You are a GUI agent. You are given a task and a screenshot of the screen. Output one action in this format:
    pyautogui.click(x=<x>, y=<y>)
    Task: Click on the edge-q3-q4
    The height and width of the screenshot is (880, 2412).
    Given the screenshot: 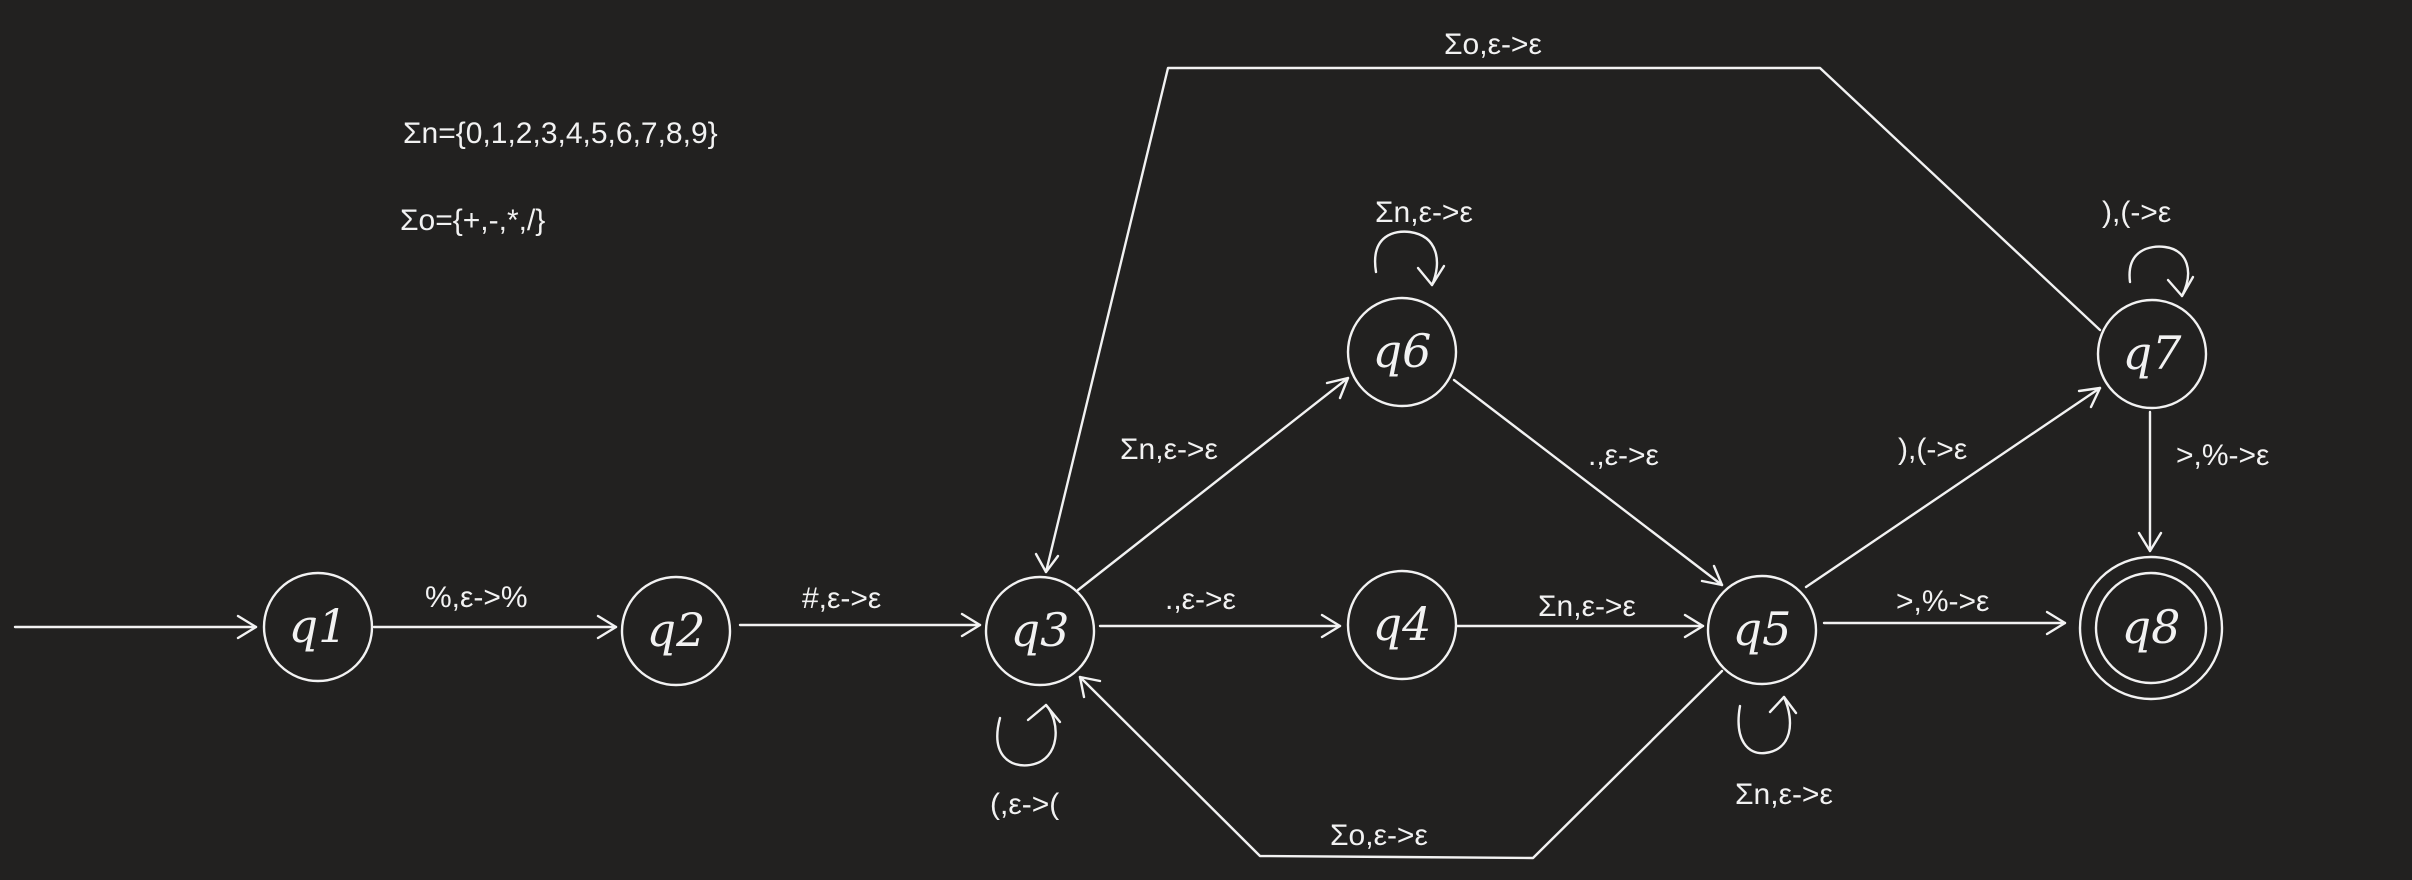 What is the action you would take?
    pyautogui.click(x=1220, y=626)
    